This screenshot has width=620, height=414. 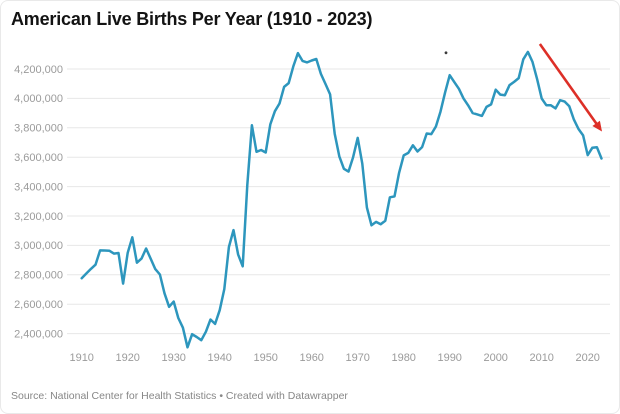 What do you see at coordinates (449, 358) in the screenshot?
I see `x-axis-tick-label: 1990` at bounding box center [449, 358].